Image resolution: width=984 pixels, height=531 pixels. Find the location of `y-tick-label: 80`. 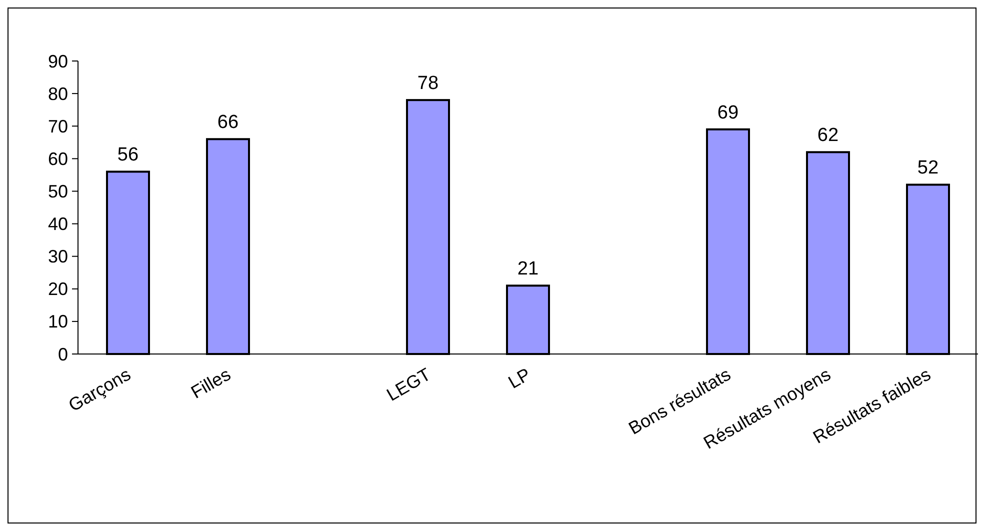

y-tick-label: 80 is located at coordinates (58, 94).